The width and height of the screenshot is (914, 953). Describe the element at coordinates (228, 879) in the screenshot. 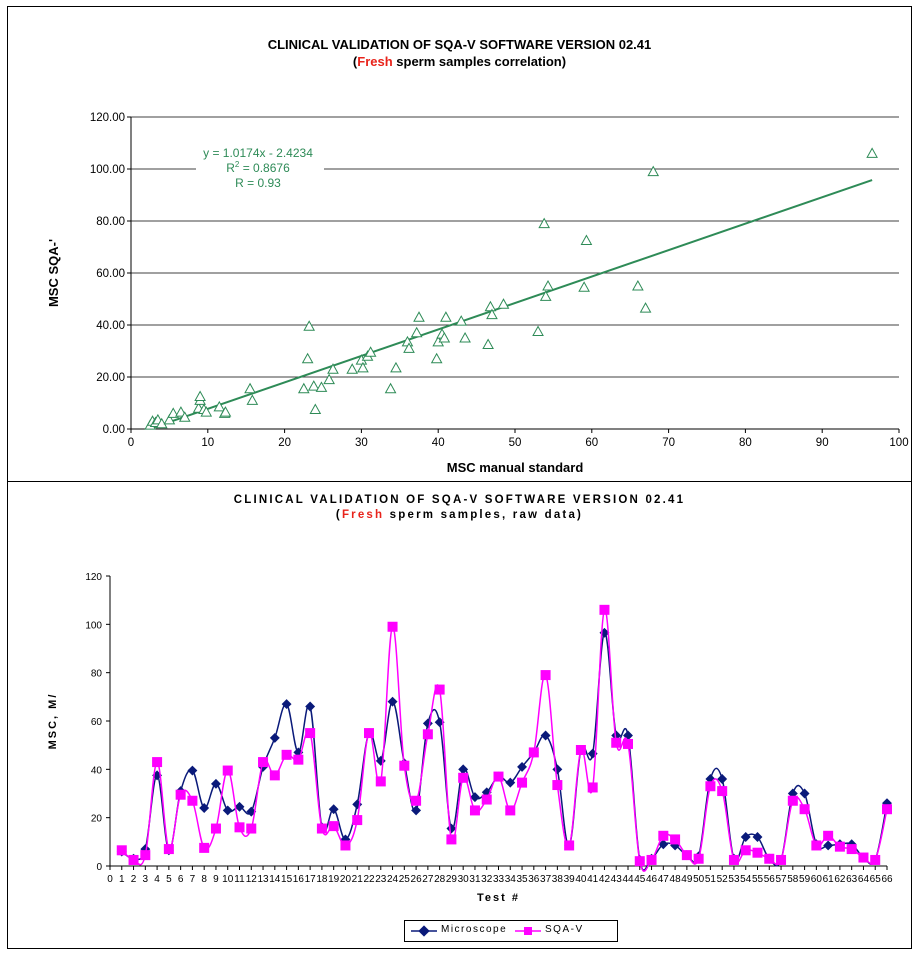

I see `x-tick-label: 10` at that location.